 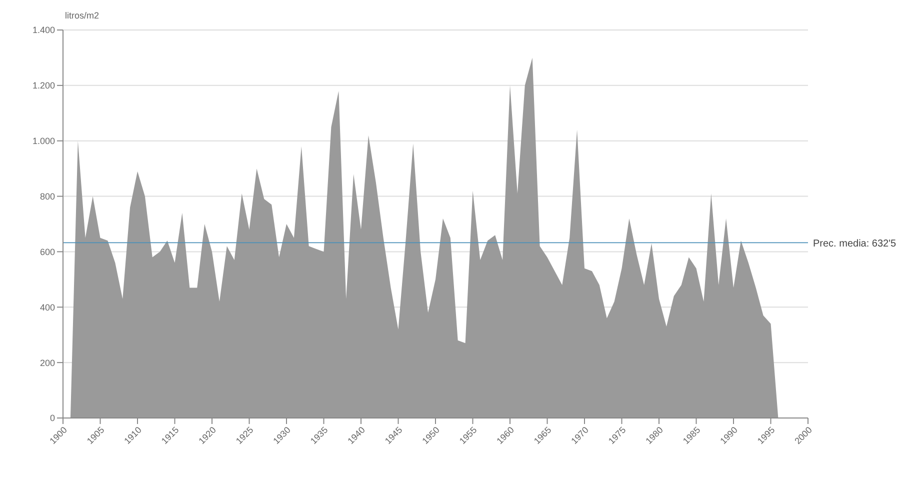 I want to click on y-tick-label: 1.200, so click(x=43, y=85).